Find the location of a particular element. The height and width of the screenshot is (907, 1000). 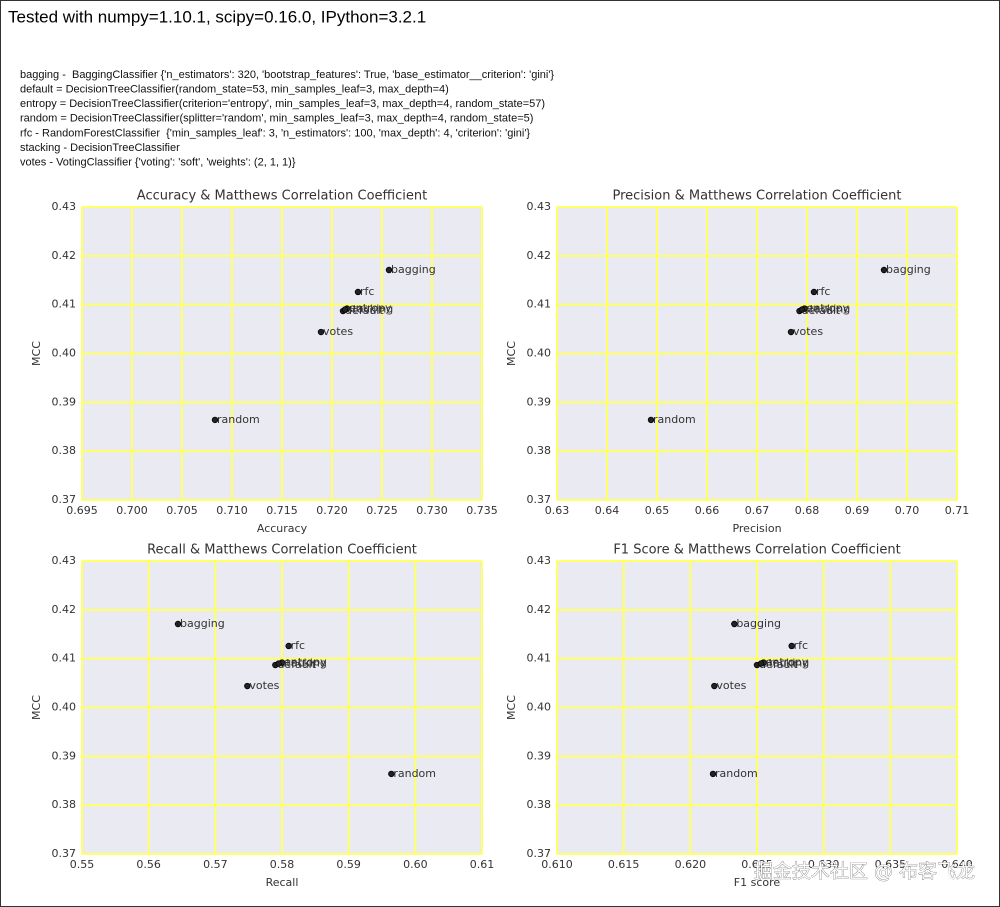

x-axis-label: Accuracy is located at coordinates (282, 528).